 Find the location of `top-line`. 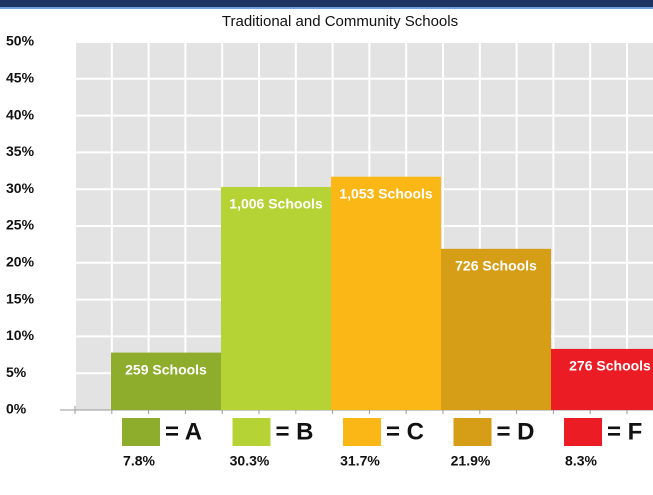

top-line is located at coordinates (326, 8).